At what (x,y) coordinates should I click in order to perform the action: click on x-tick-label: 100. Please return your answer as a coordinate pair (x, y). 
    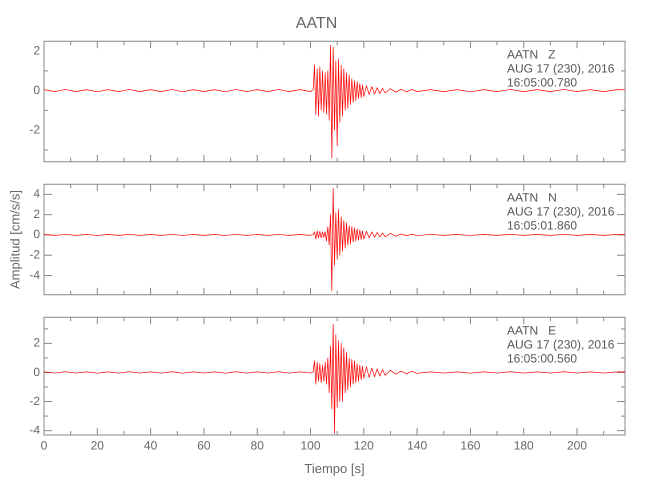
    Looking at the image, I should click on (310, 445).